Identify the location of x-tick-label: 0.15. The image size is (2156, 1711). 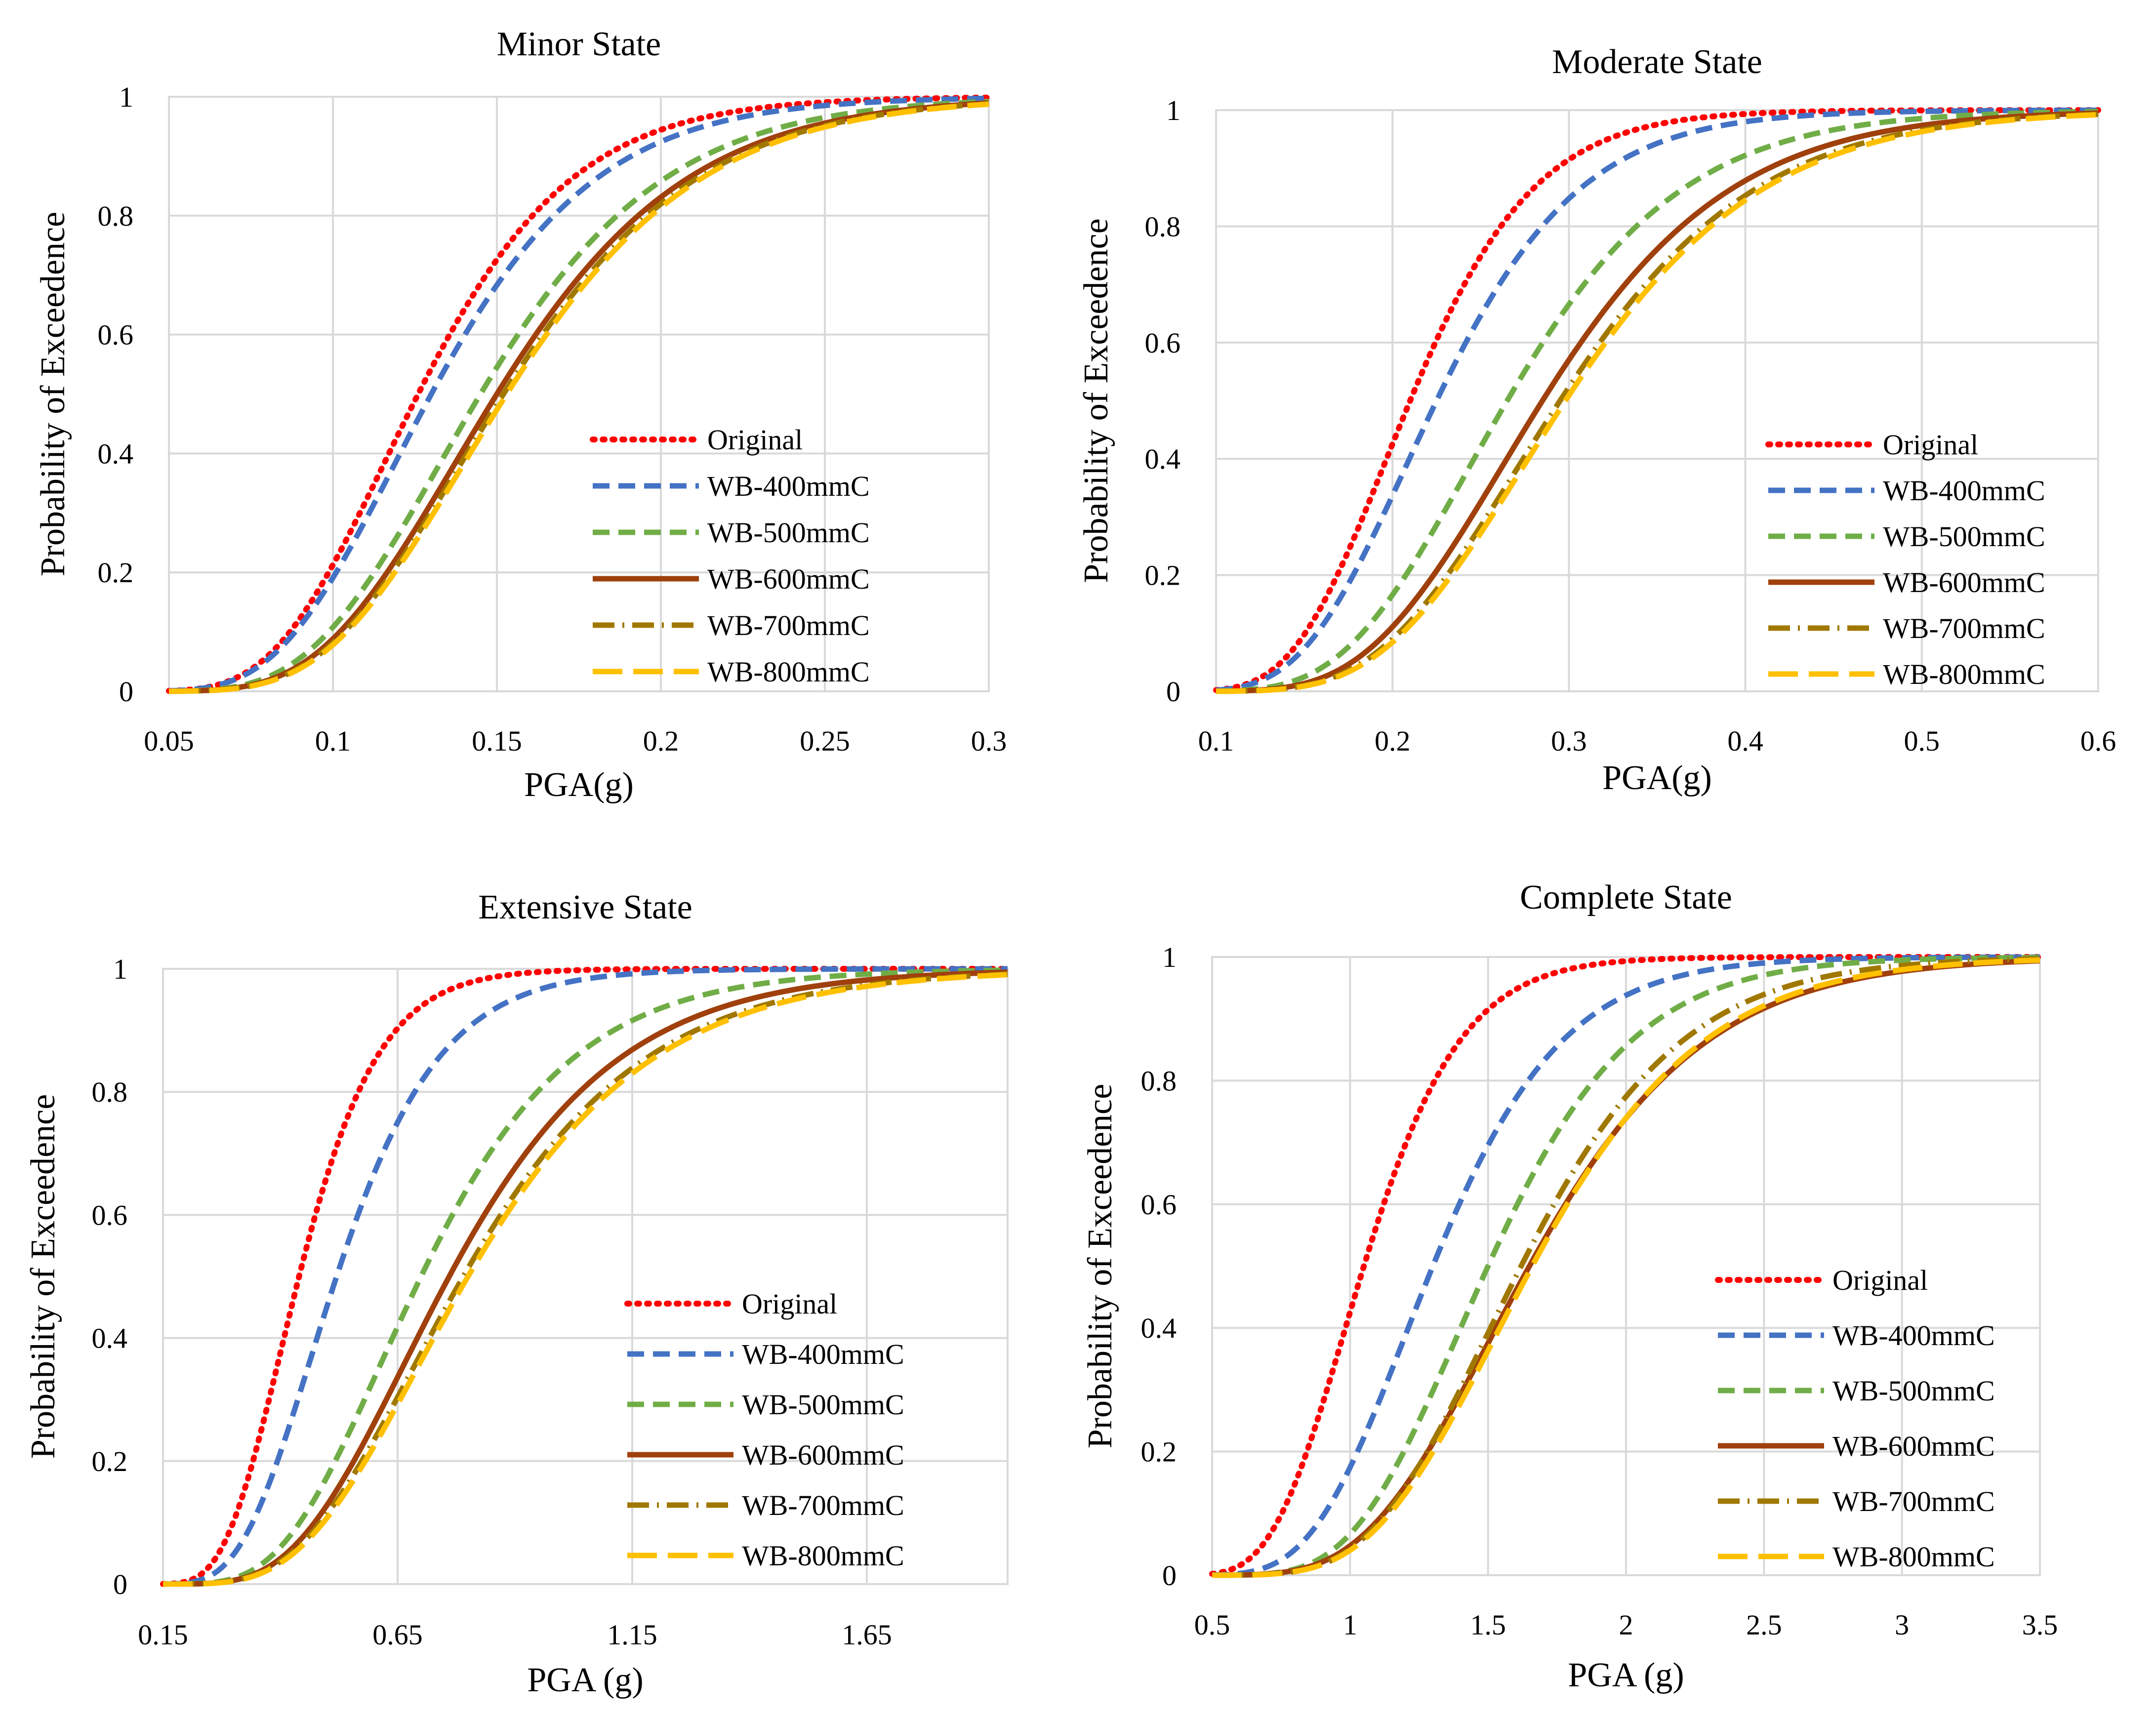
(163, 1635).